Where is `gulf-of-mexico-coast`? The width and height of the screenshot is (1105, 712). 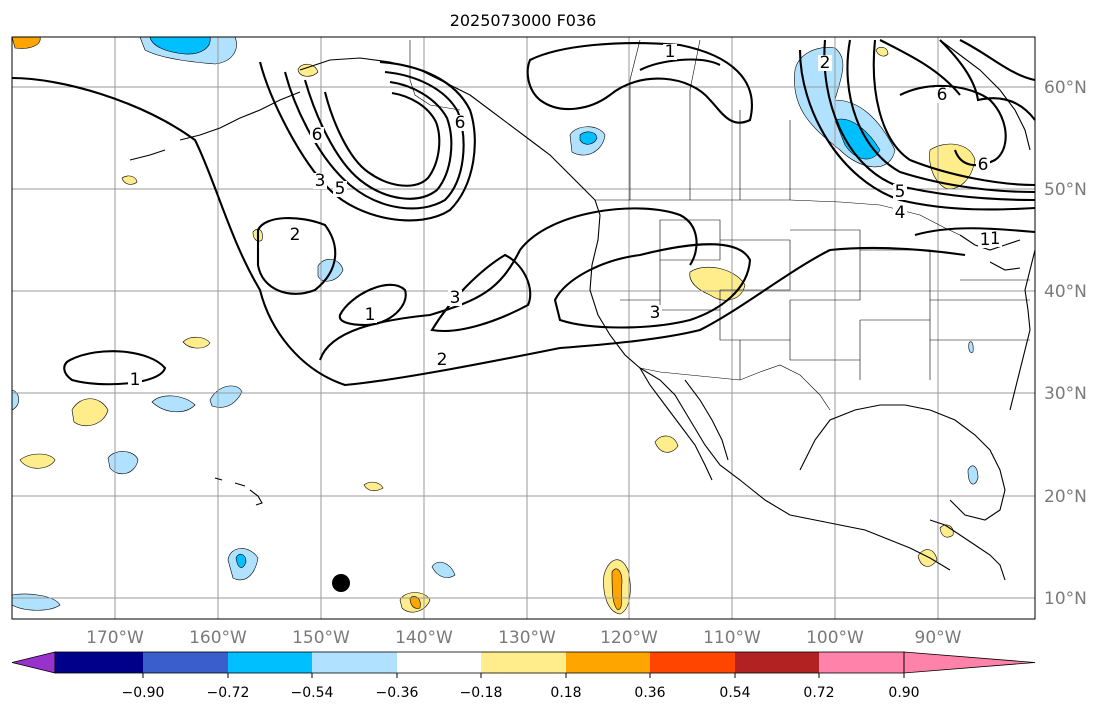
gulf-of-mexico-coast is located at coordinates (902, 462).